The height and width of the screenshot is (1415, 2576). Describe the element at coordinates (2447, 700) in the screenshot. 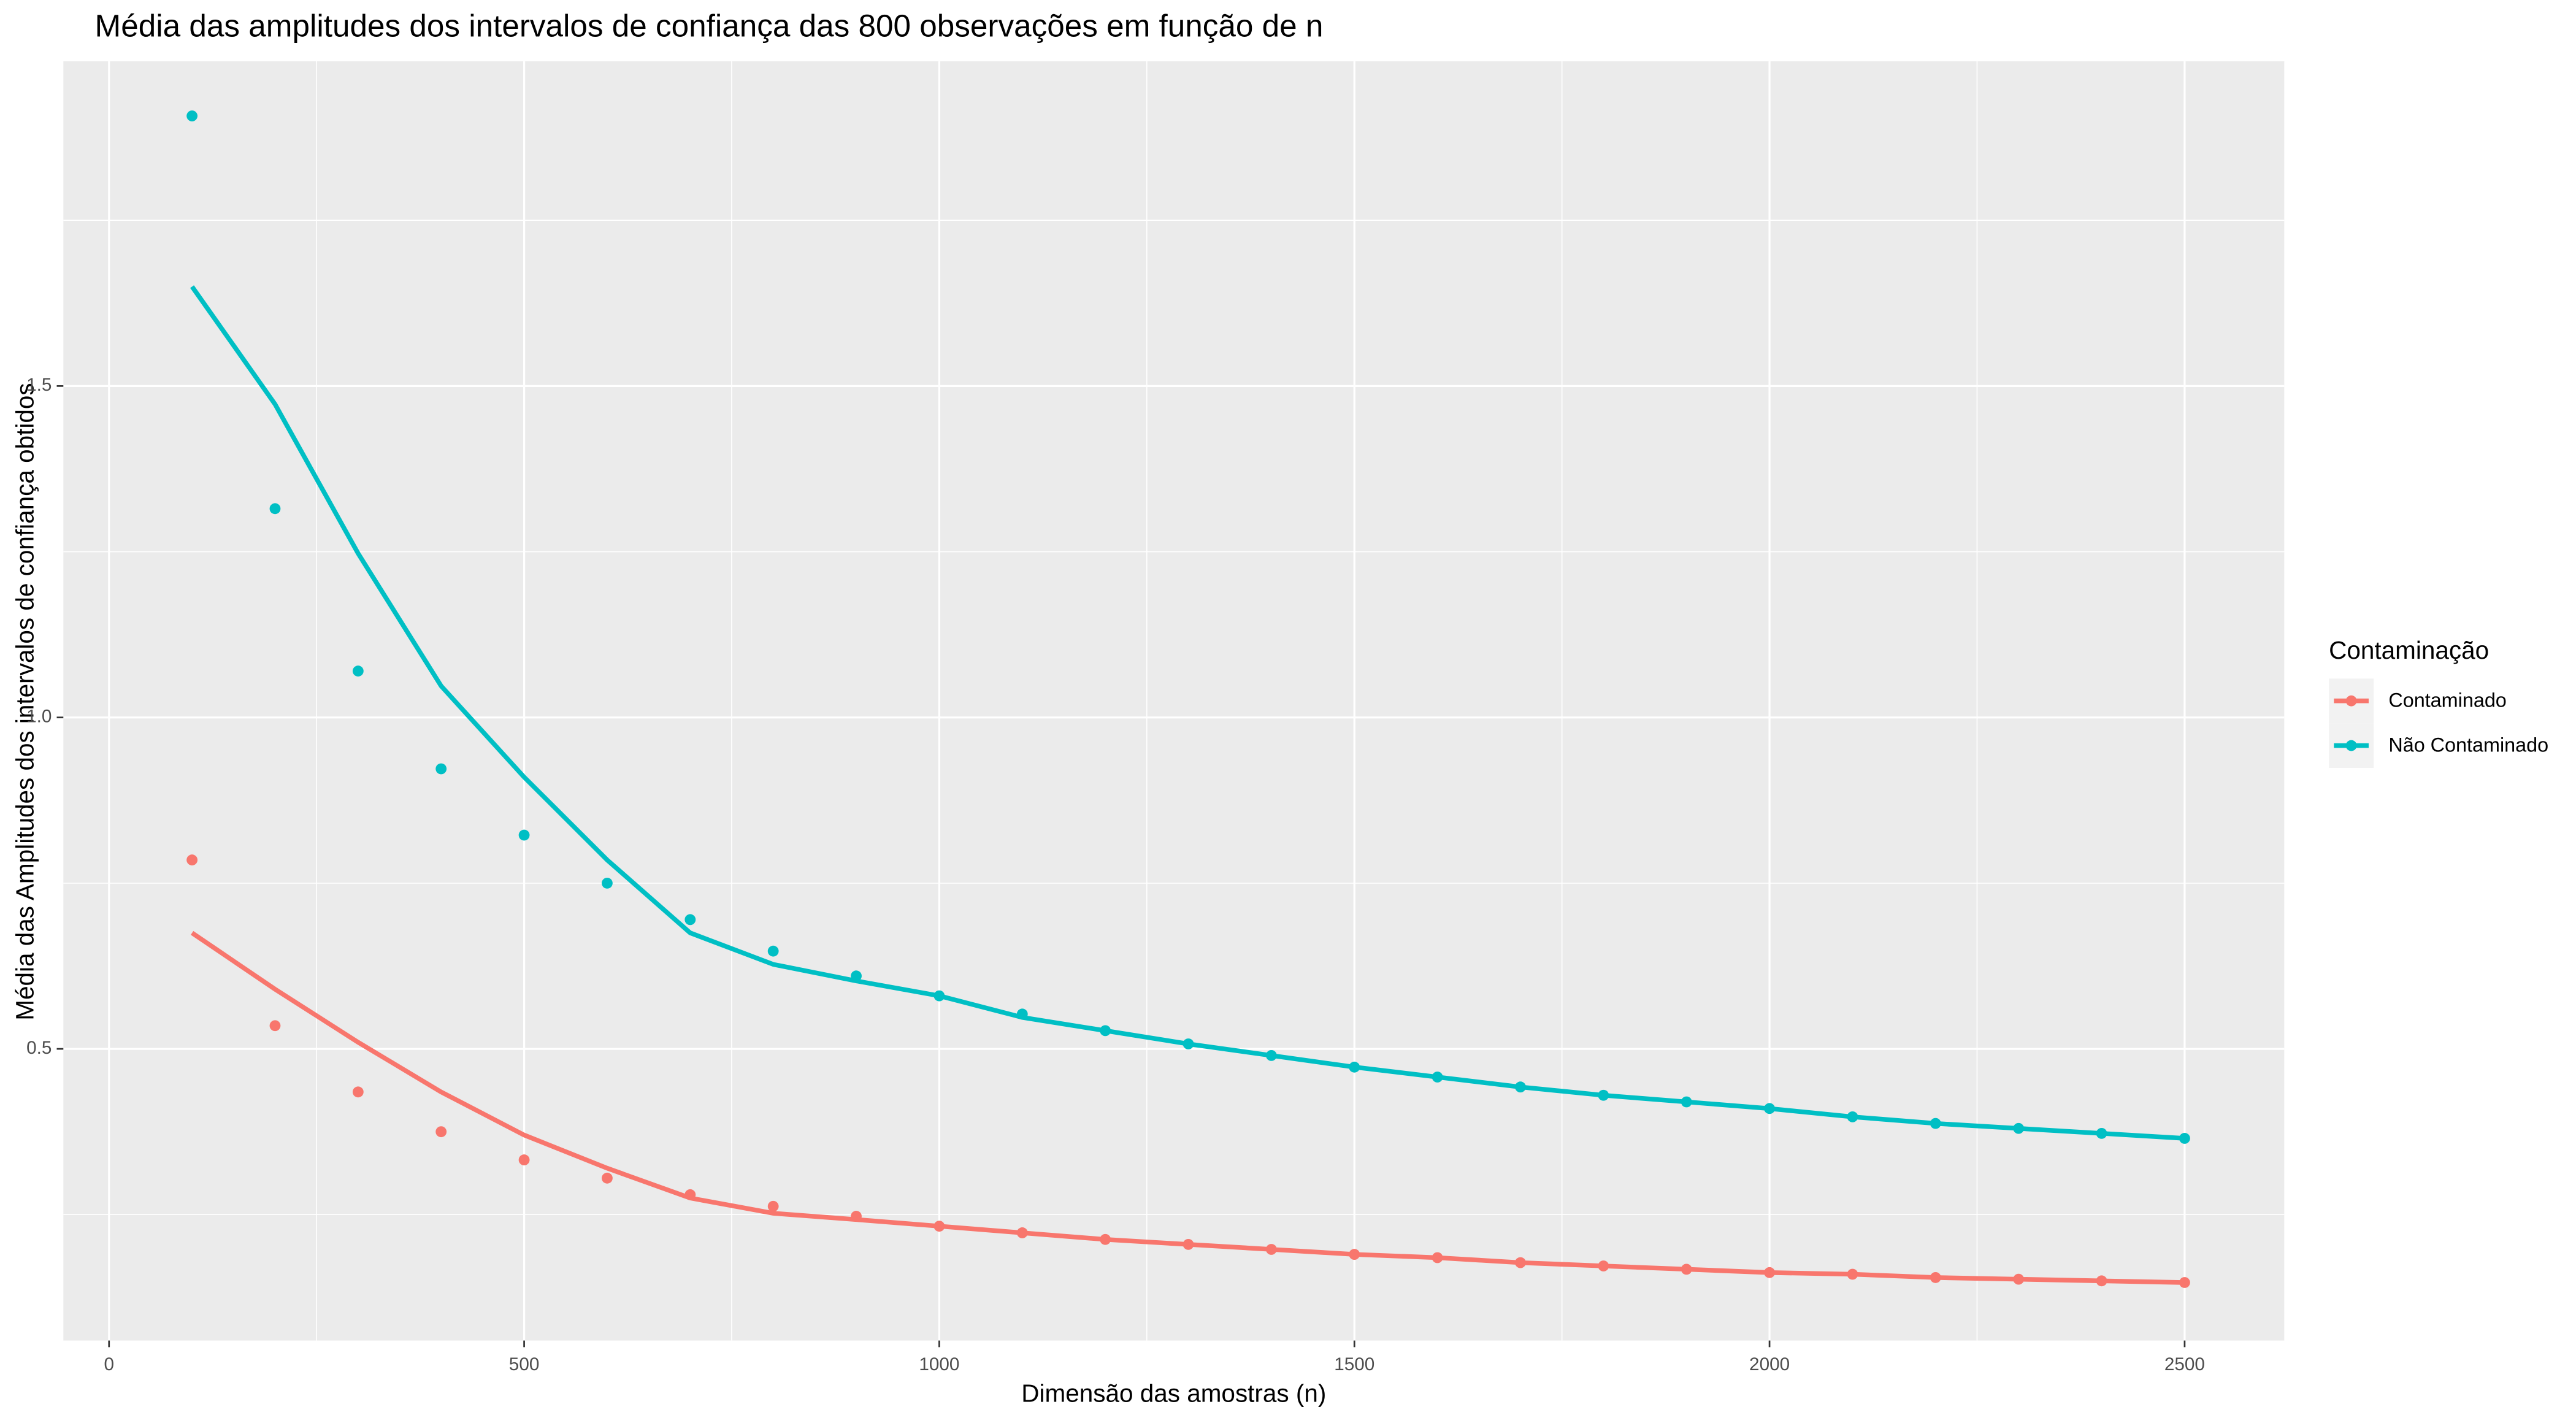

I see `legend-label: Contaminado` at that location.